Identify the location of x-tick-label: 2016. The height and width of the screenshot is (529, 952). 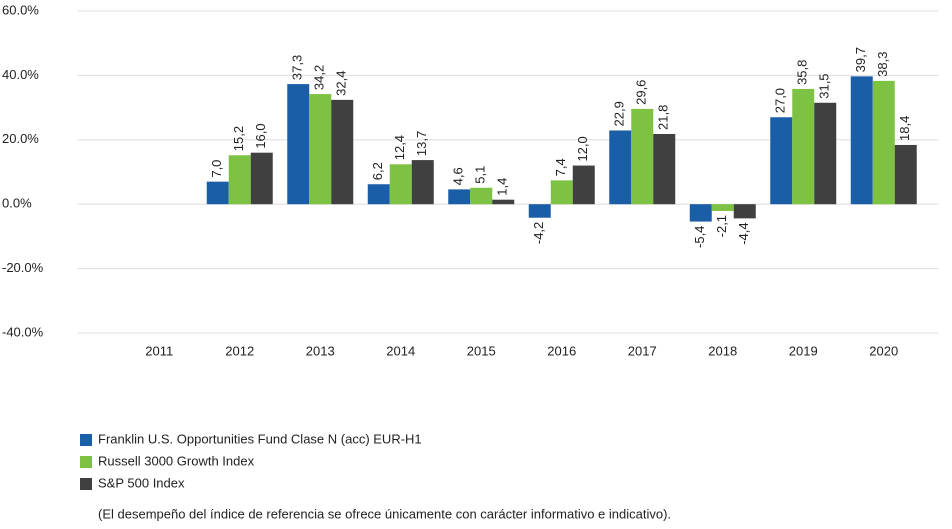
(561, 350).